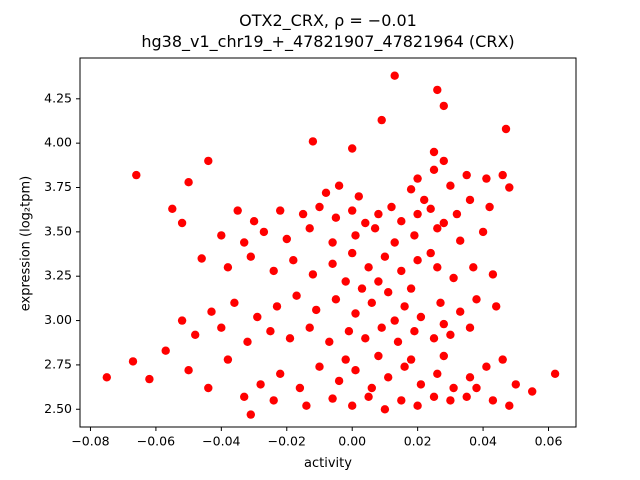  I want to click on x-tick-label: −0.06, so click(156, 441).